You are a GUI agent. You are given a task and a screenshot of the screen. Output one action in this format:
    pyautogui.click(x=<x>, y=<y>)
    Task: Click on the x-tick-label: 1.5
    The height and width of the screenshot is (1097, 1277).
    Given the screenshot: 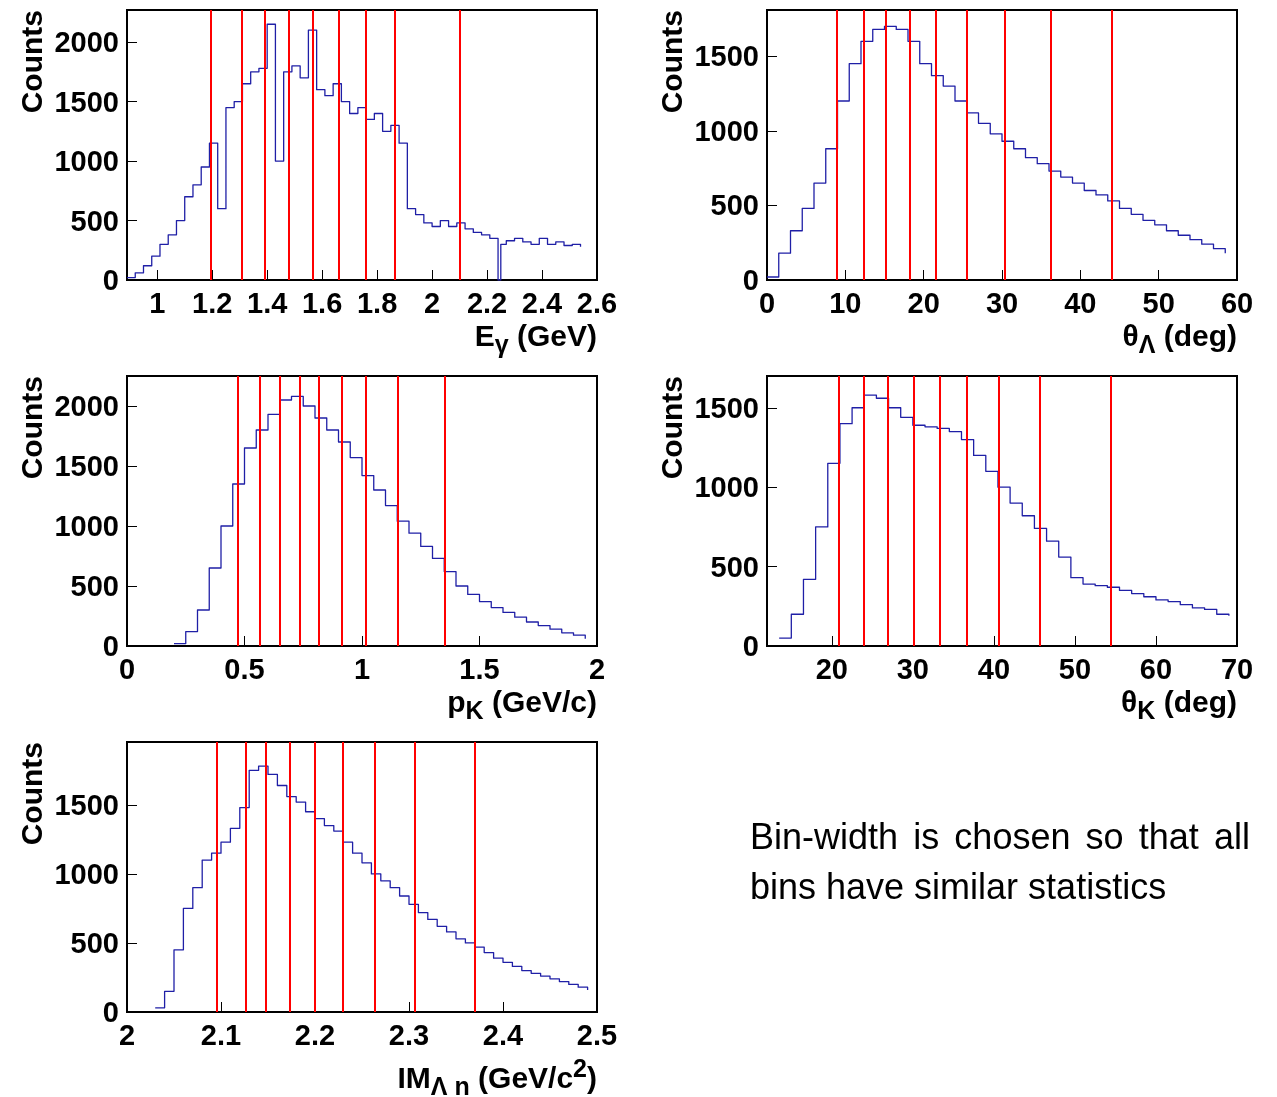 What is the action you would take?
    pyautogui.click(x=479, y=668)
    